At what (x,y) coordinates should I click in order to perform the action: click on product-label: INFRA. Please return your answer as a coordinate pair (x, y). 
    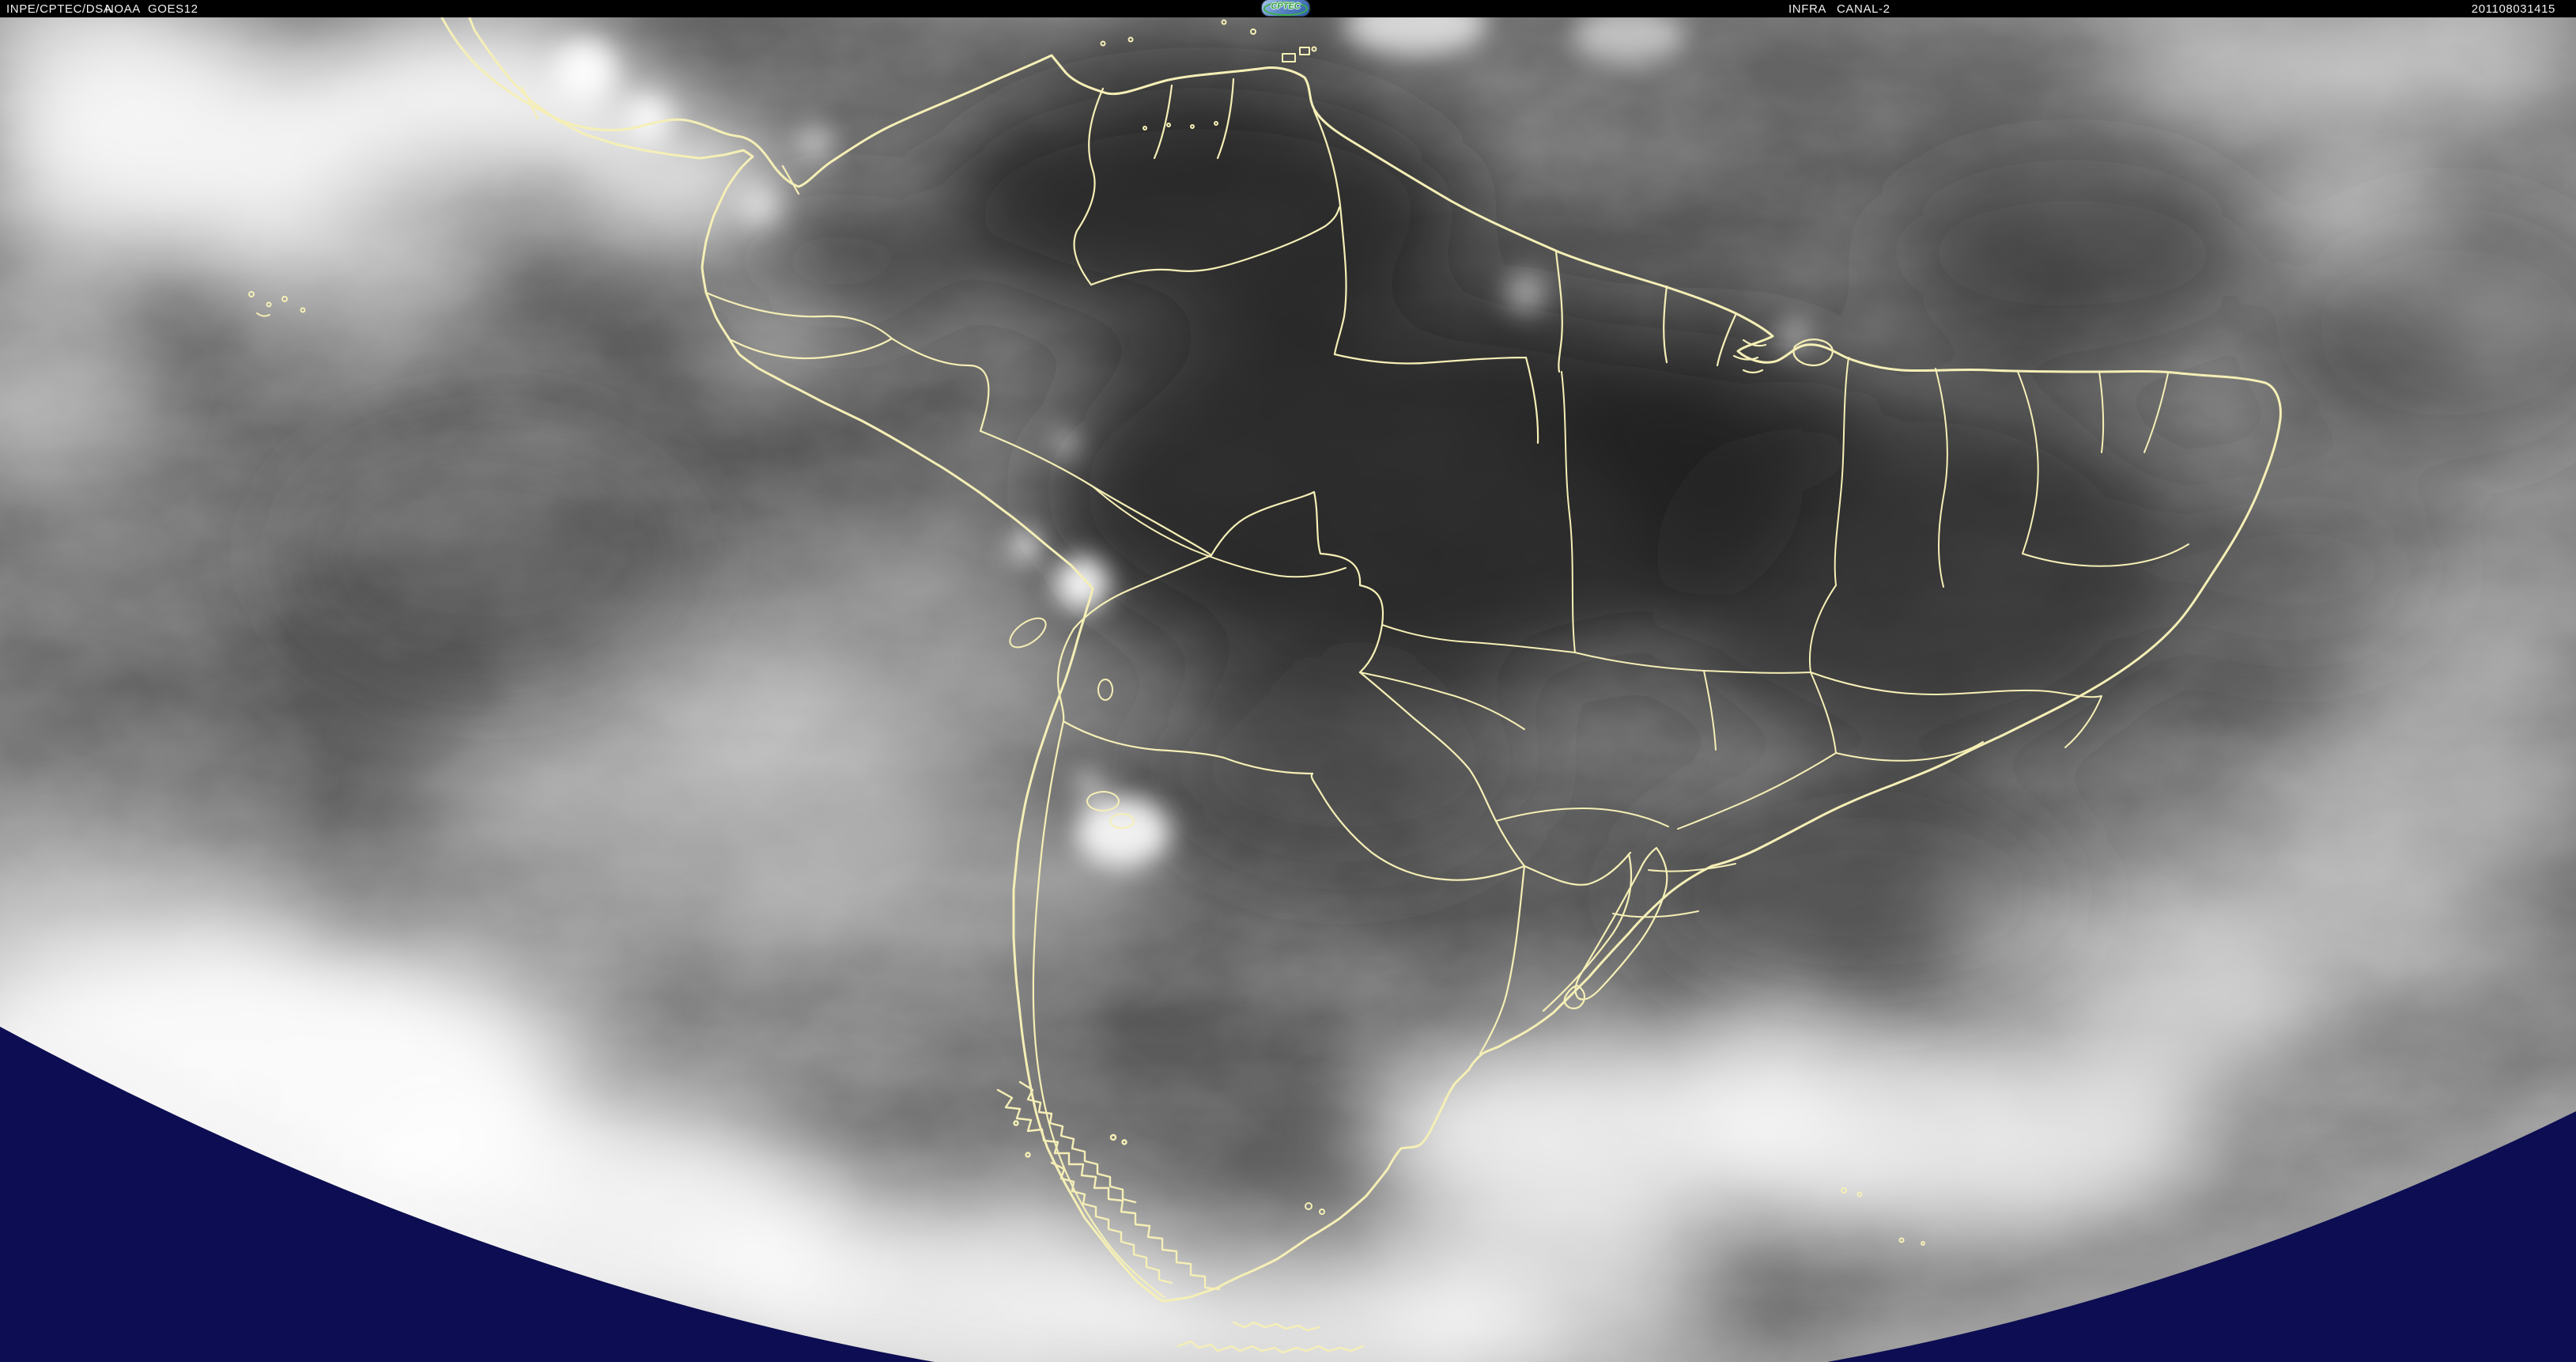
    Looking at the image, I should click on (1807, 9).